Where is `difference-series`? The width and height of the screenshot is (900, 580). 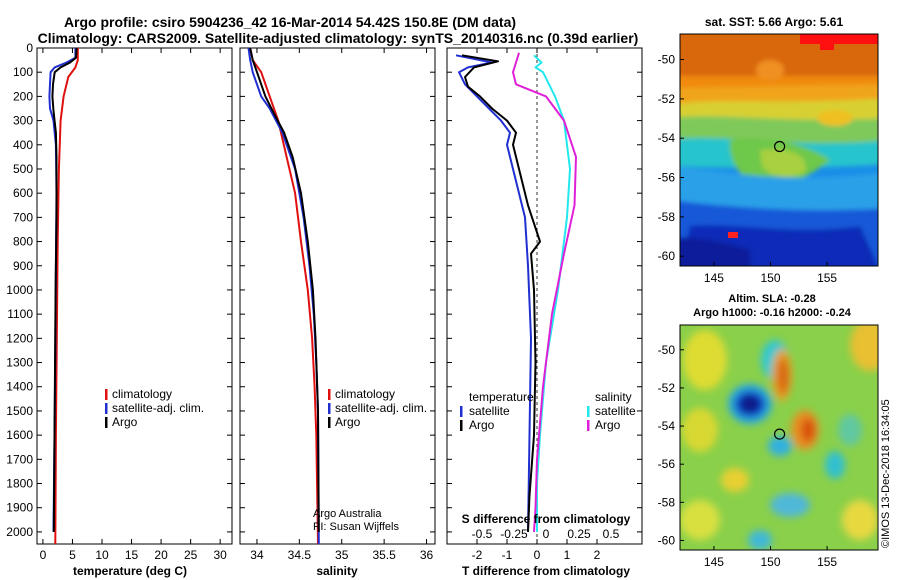
difference-series is located at coordinates (516, 292).